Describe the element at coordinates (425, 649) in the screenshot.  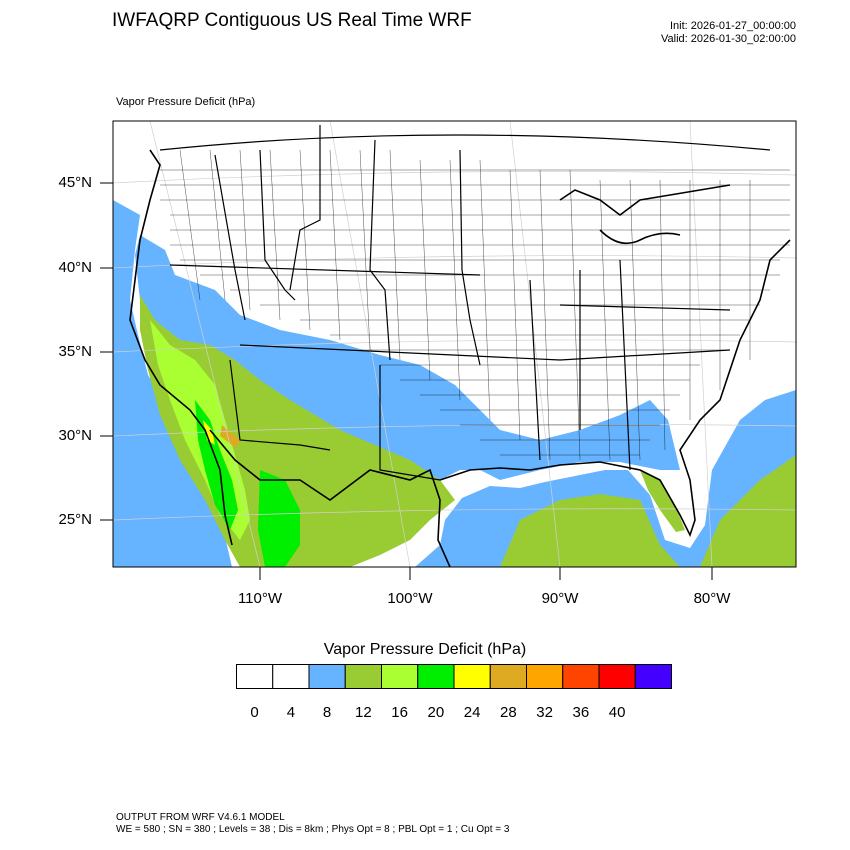
I see `colorbar-title: Vapor Pressure Deficit (hPa)` at that location.